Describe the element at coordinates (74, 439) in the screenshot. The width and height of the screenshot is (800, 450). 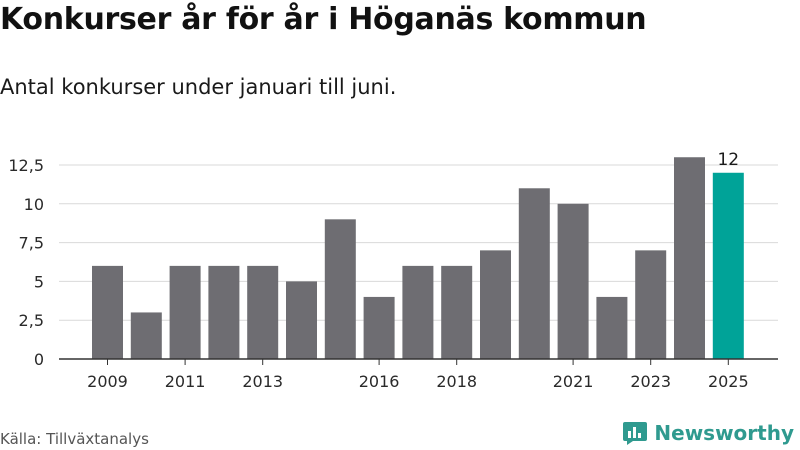
I see `source-note: Källa: Tillväxtanalys` at that location.